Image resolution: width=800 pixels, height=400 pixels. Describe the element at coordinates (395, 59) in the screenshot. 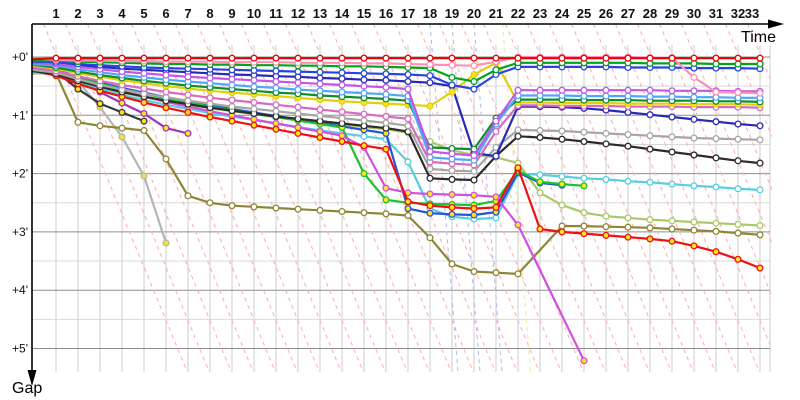

I see `series-line` at that location.